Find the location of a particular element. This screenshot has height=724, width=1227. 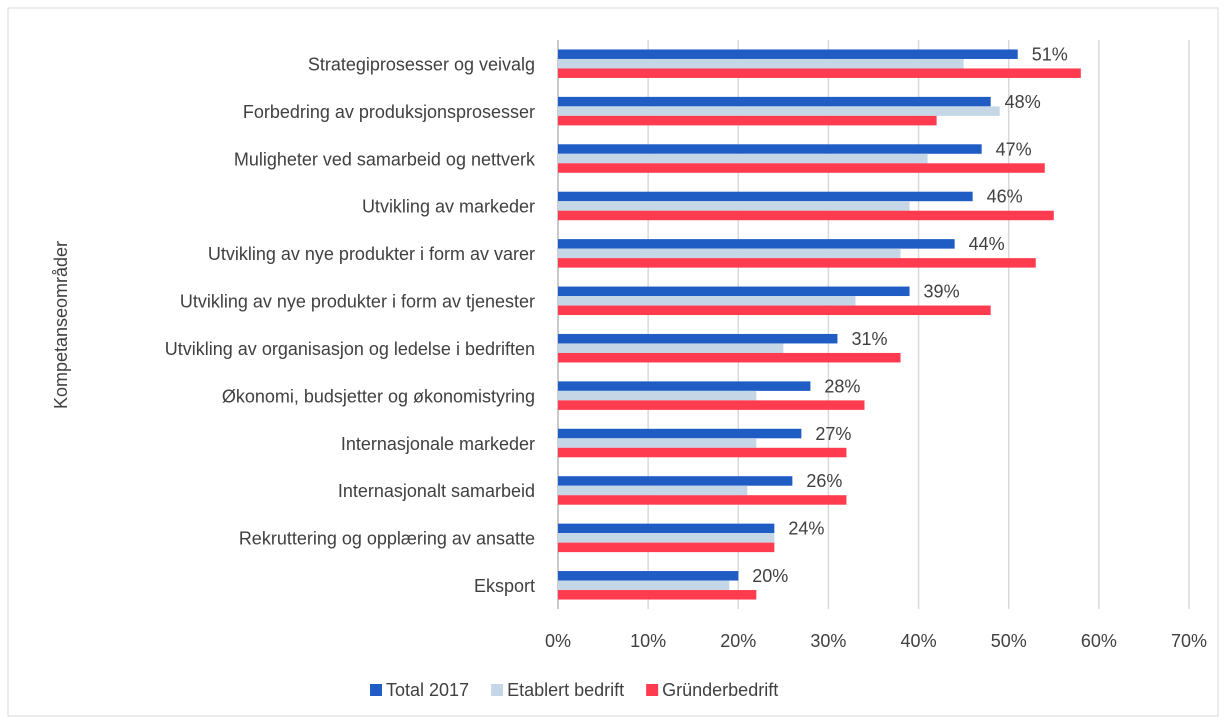

x-tick-label: 20% is located at coordinates (738, 641).